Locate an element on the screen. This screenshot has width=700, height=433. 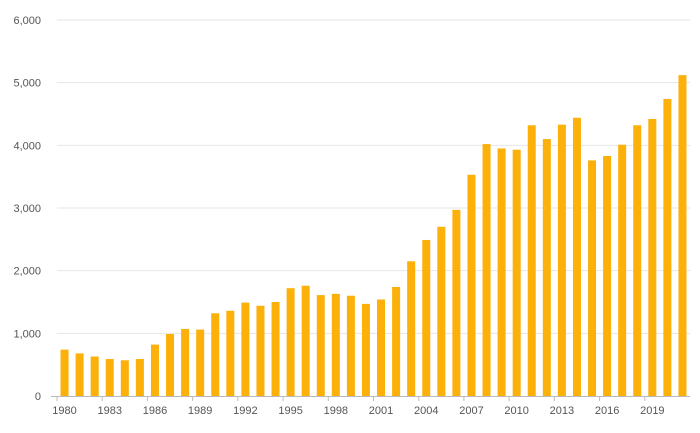
x-tick-label: 2016 is located at coordinates (607, 411).